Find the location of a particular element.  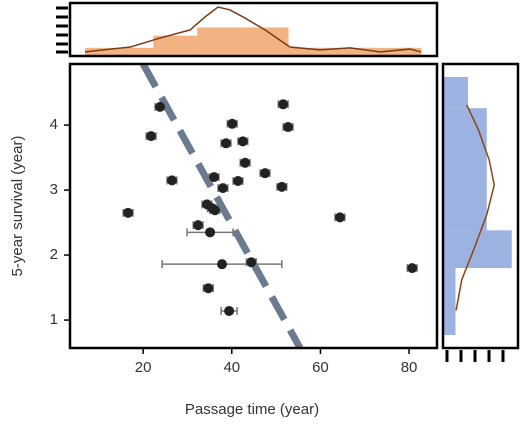

y-axis-label: 5-year survival (year) is located at coordinates (17, 206).